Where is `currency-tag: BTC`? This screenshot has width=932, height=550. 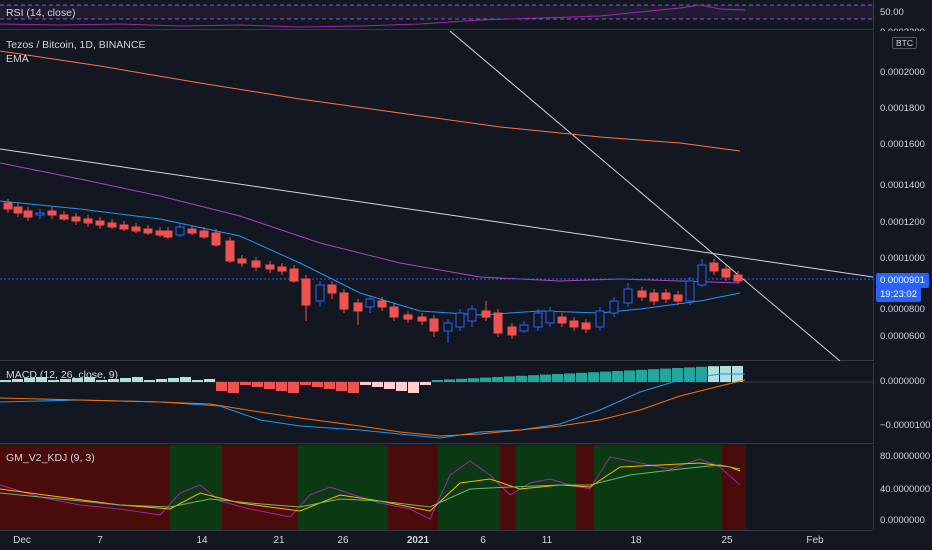
currency-tag: BTC is located at coordinates (904, 43).